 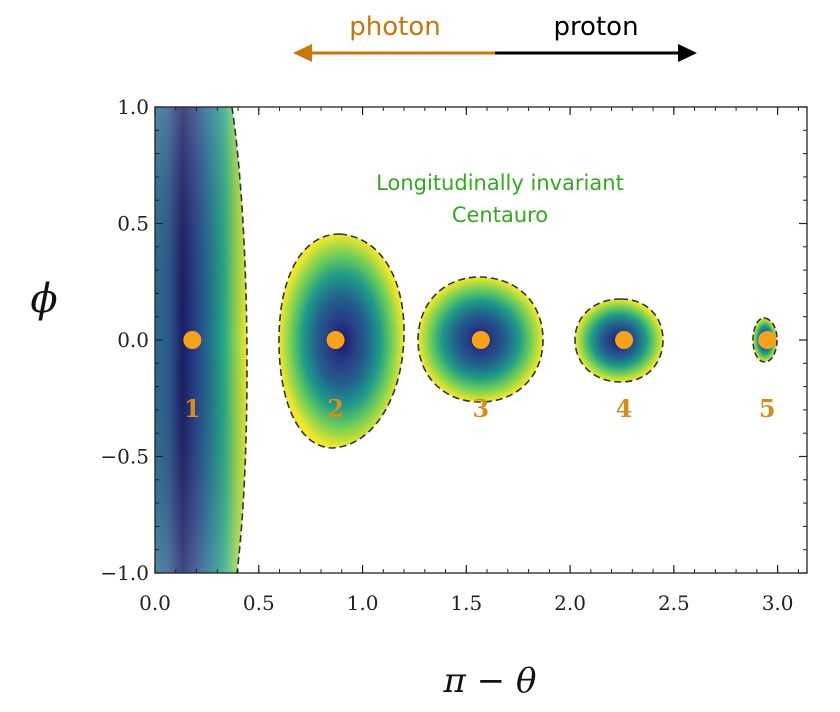 I want to click on annotation-line-1: Longitudinally invariant, so click(x=500, y=183).